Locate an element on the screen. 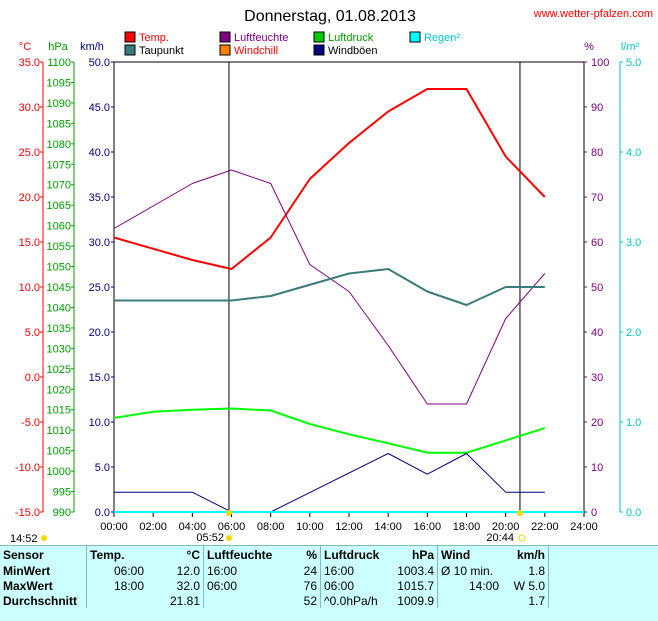  x-tick-label: 06:00 is located at coordinates (232, 527).